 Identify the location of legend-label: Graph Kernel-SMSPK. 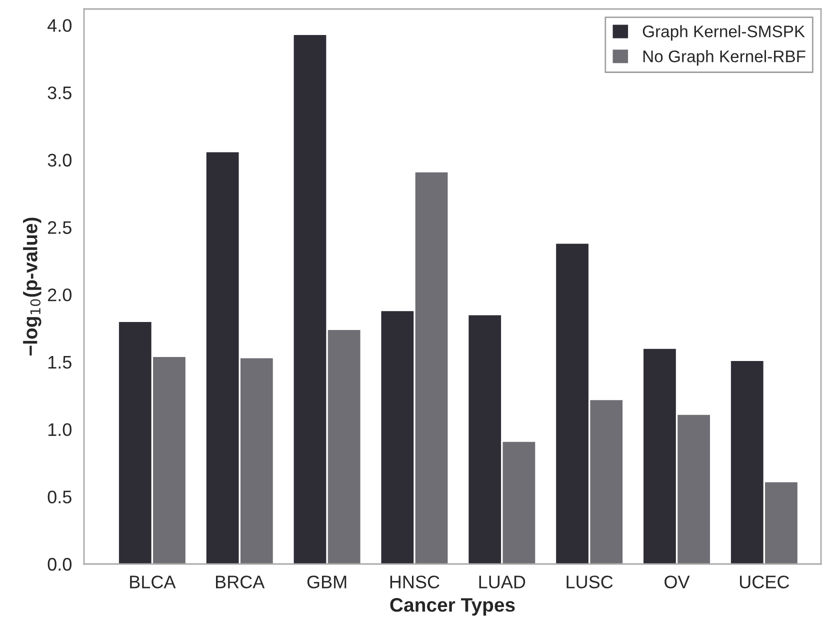
(723, 33).